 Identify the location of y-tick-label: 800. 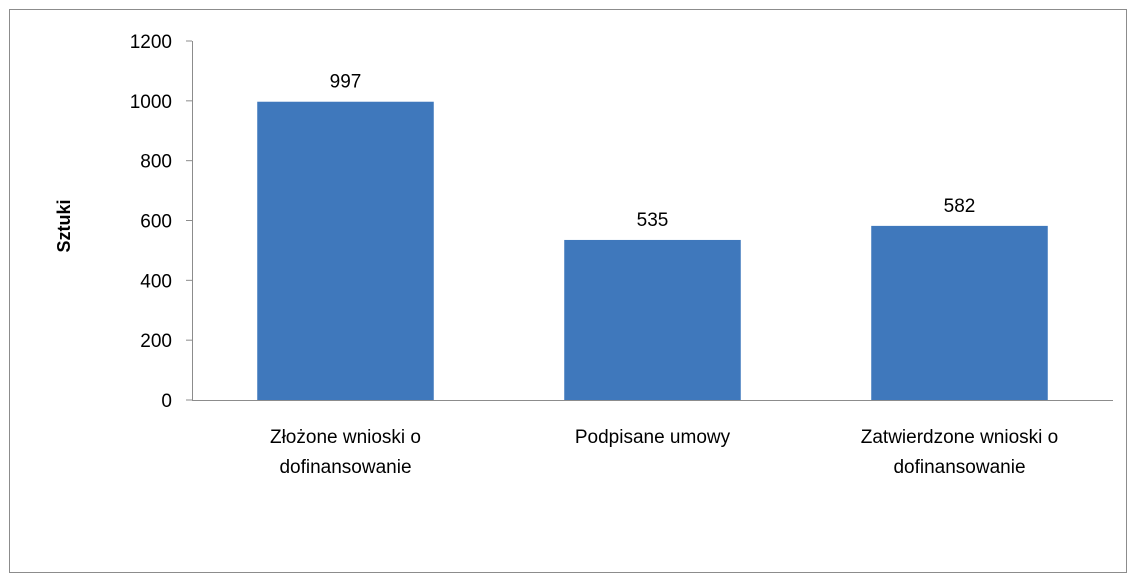
(156, 162).